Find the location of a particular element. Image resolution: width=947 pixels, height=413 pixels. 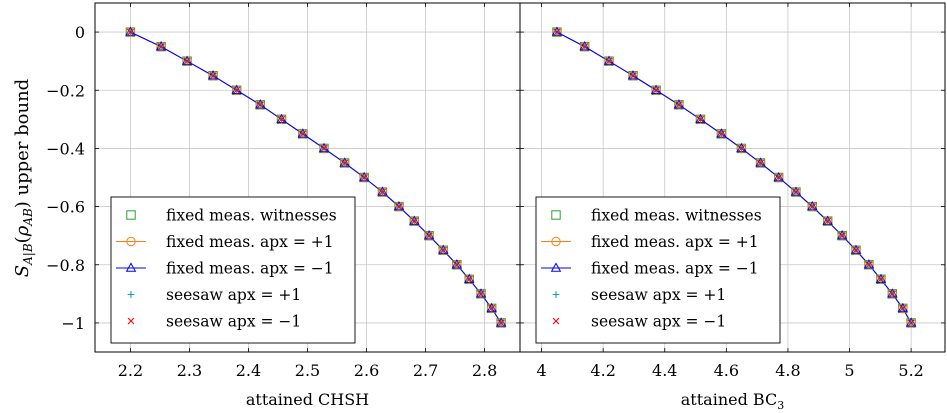

y-tick-label: −1 is located at coordinates (73, 323).